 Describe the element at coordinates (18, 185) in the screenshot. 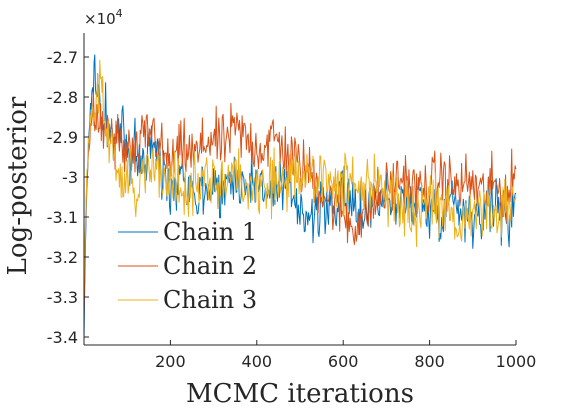

I see `y-axis-label: Log-posterior` at that location.